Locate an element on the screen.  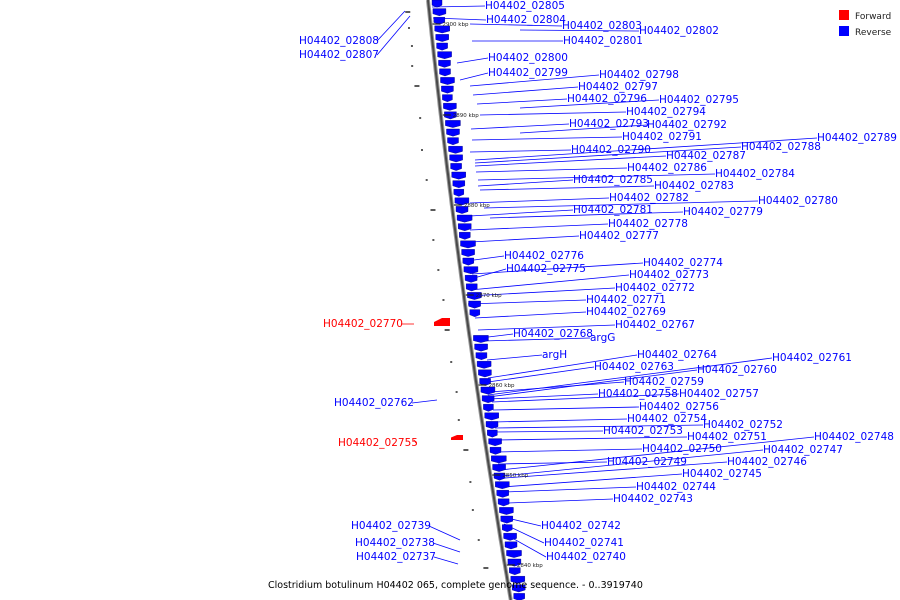
gene-label: H04402_02763 is located at coordinates (634, 367).